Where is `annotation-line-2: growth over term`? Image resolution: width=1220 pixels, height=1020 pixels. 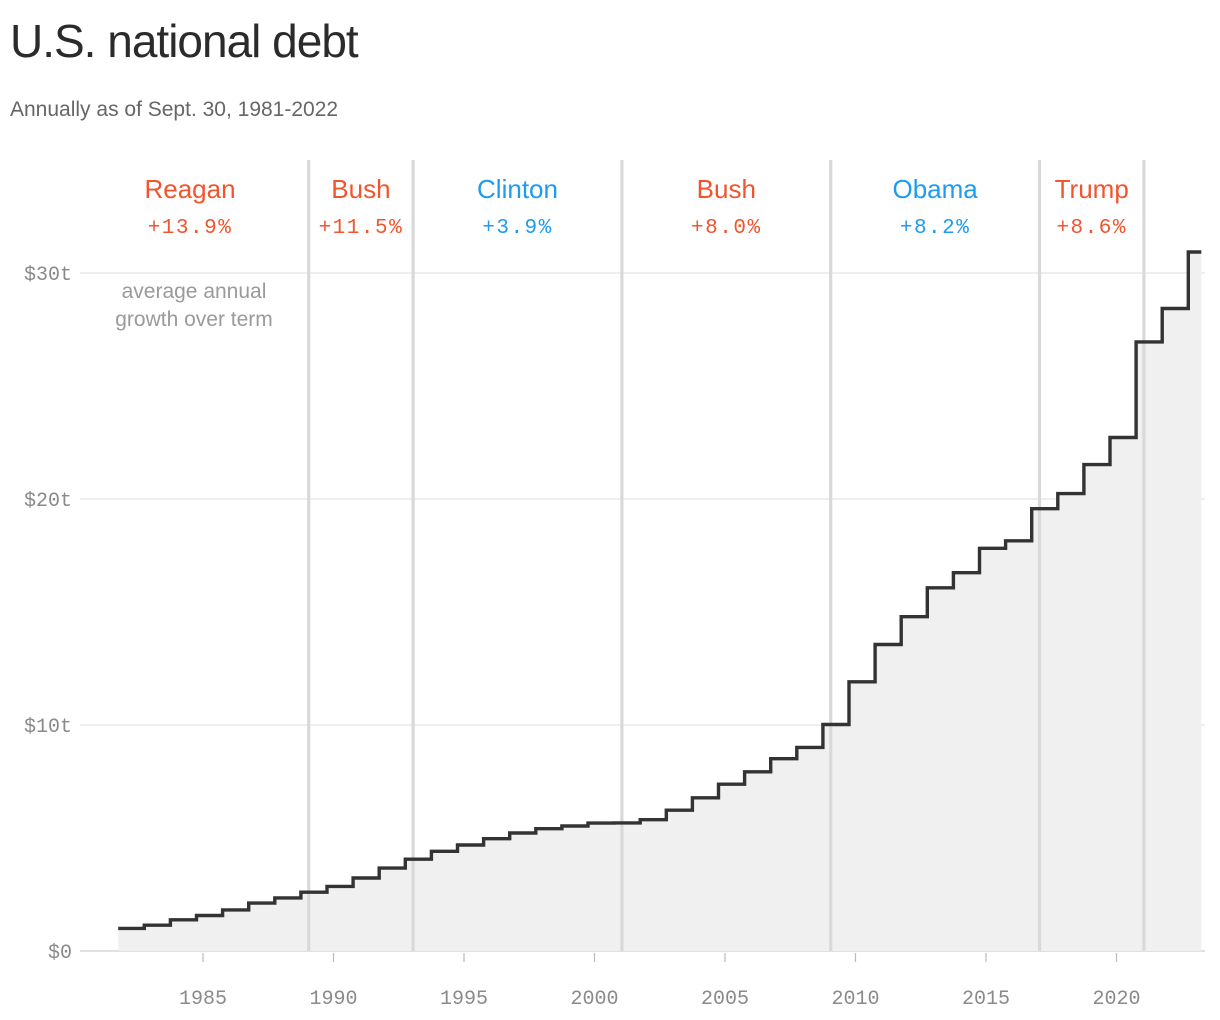
annotation-line-2: growth over term is located at coordinates (194, 319).